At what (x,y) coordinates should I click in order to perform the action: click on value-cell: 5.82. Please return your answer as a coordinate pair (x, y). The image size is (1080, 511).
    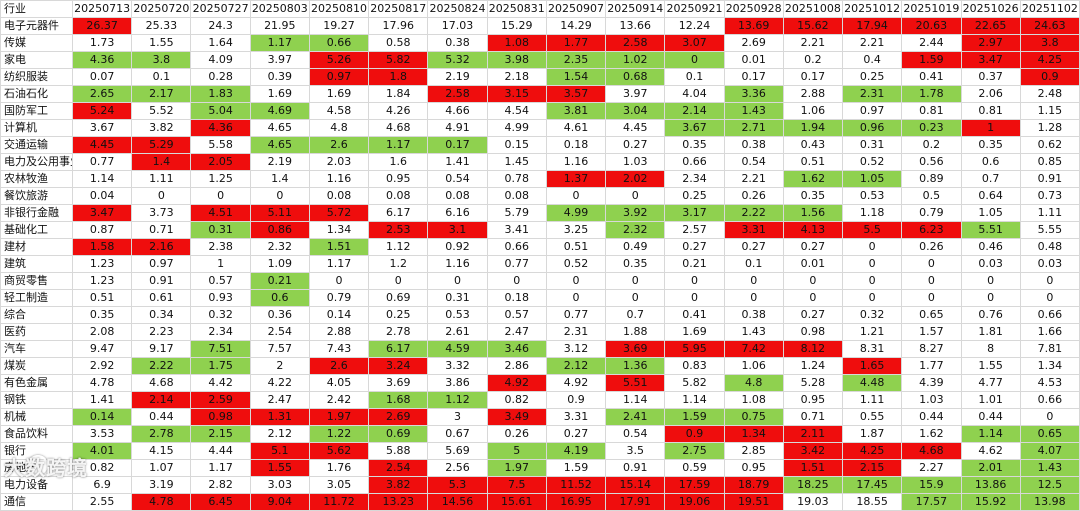
    Looking at the image, I should click on (694, 383).